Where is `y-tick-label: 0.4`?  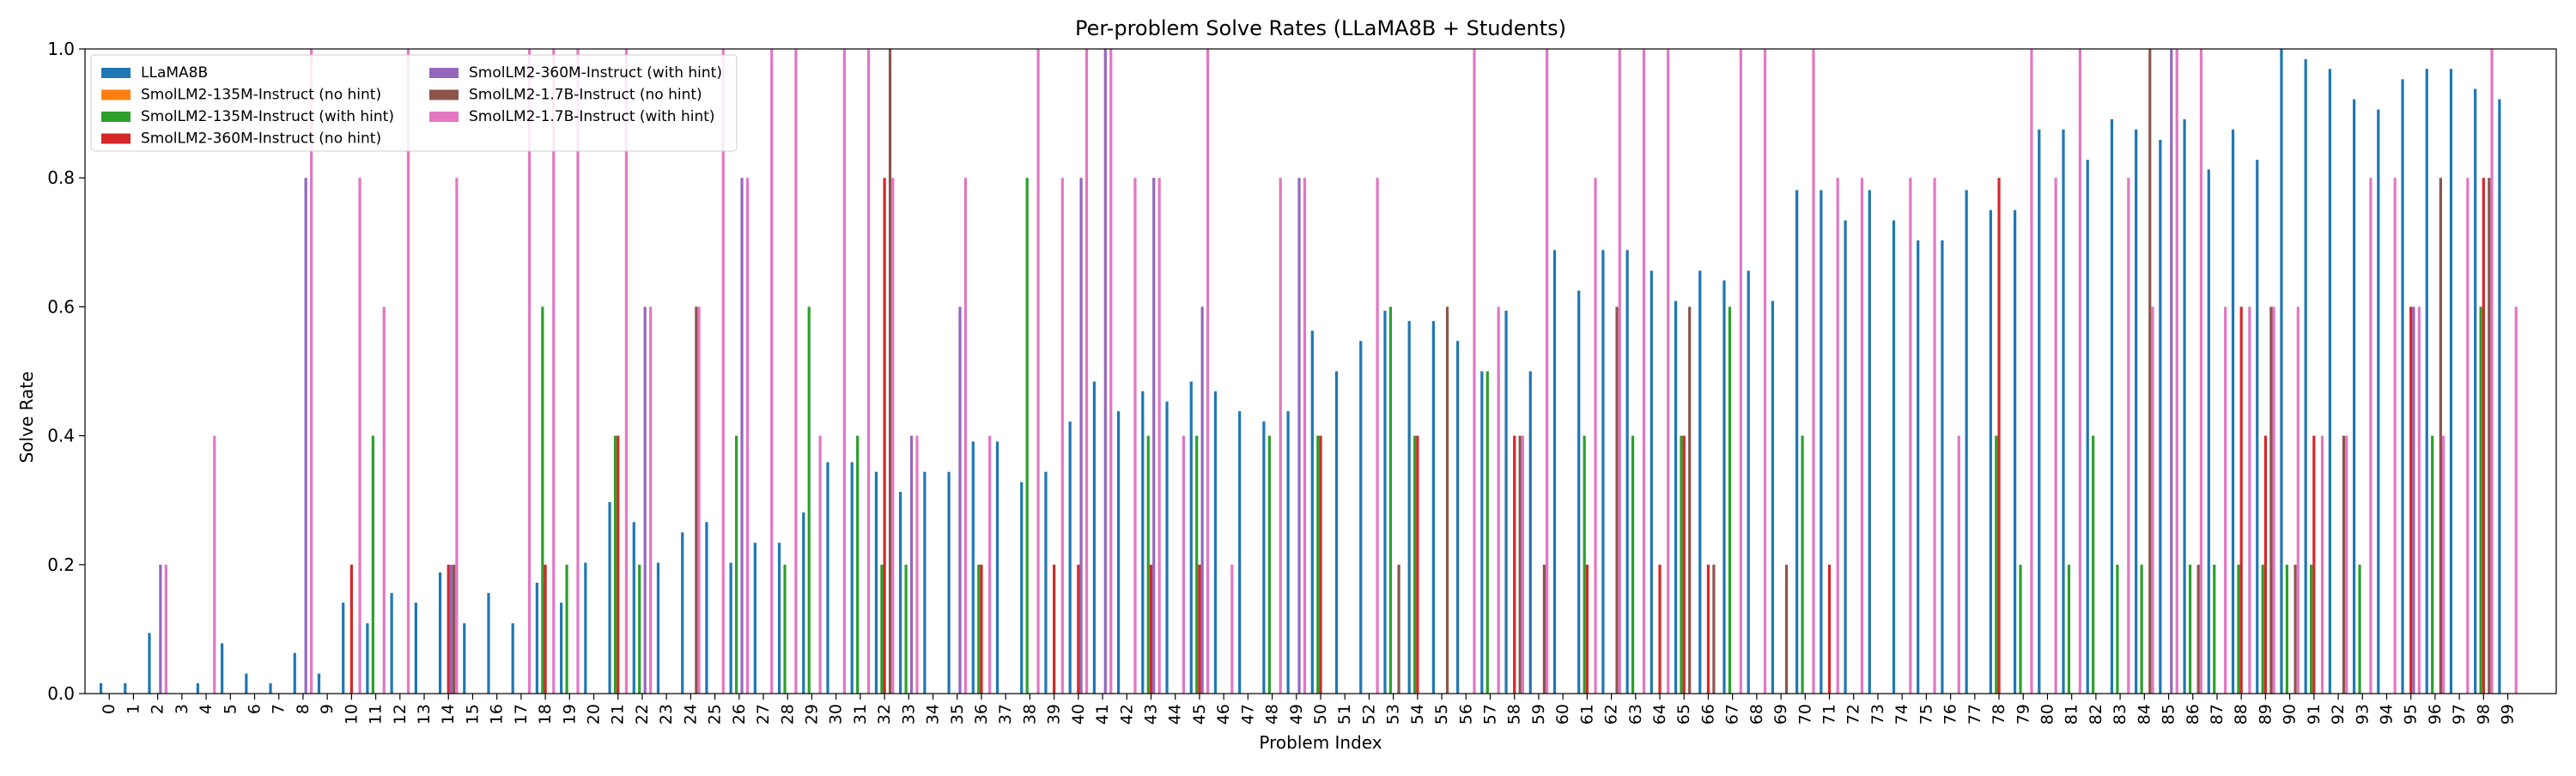
y-tick-label: 0.4 is located at coordinates (61, 436).